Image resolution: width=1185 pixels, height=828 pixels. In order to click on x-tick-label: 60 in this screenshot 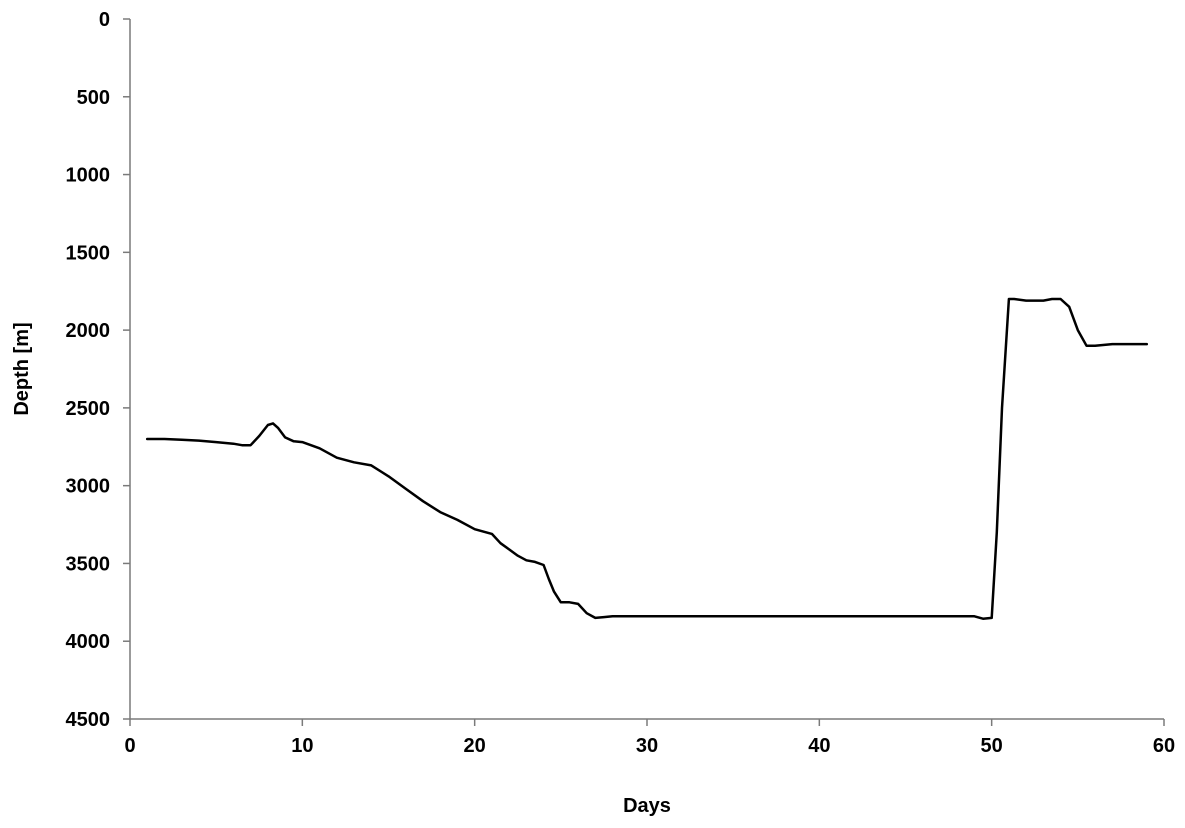, I will do `click(1164, 746)`.